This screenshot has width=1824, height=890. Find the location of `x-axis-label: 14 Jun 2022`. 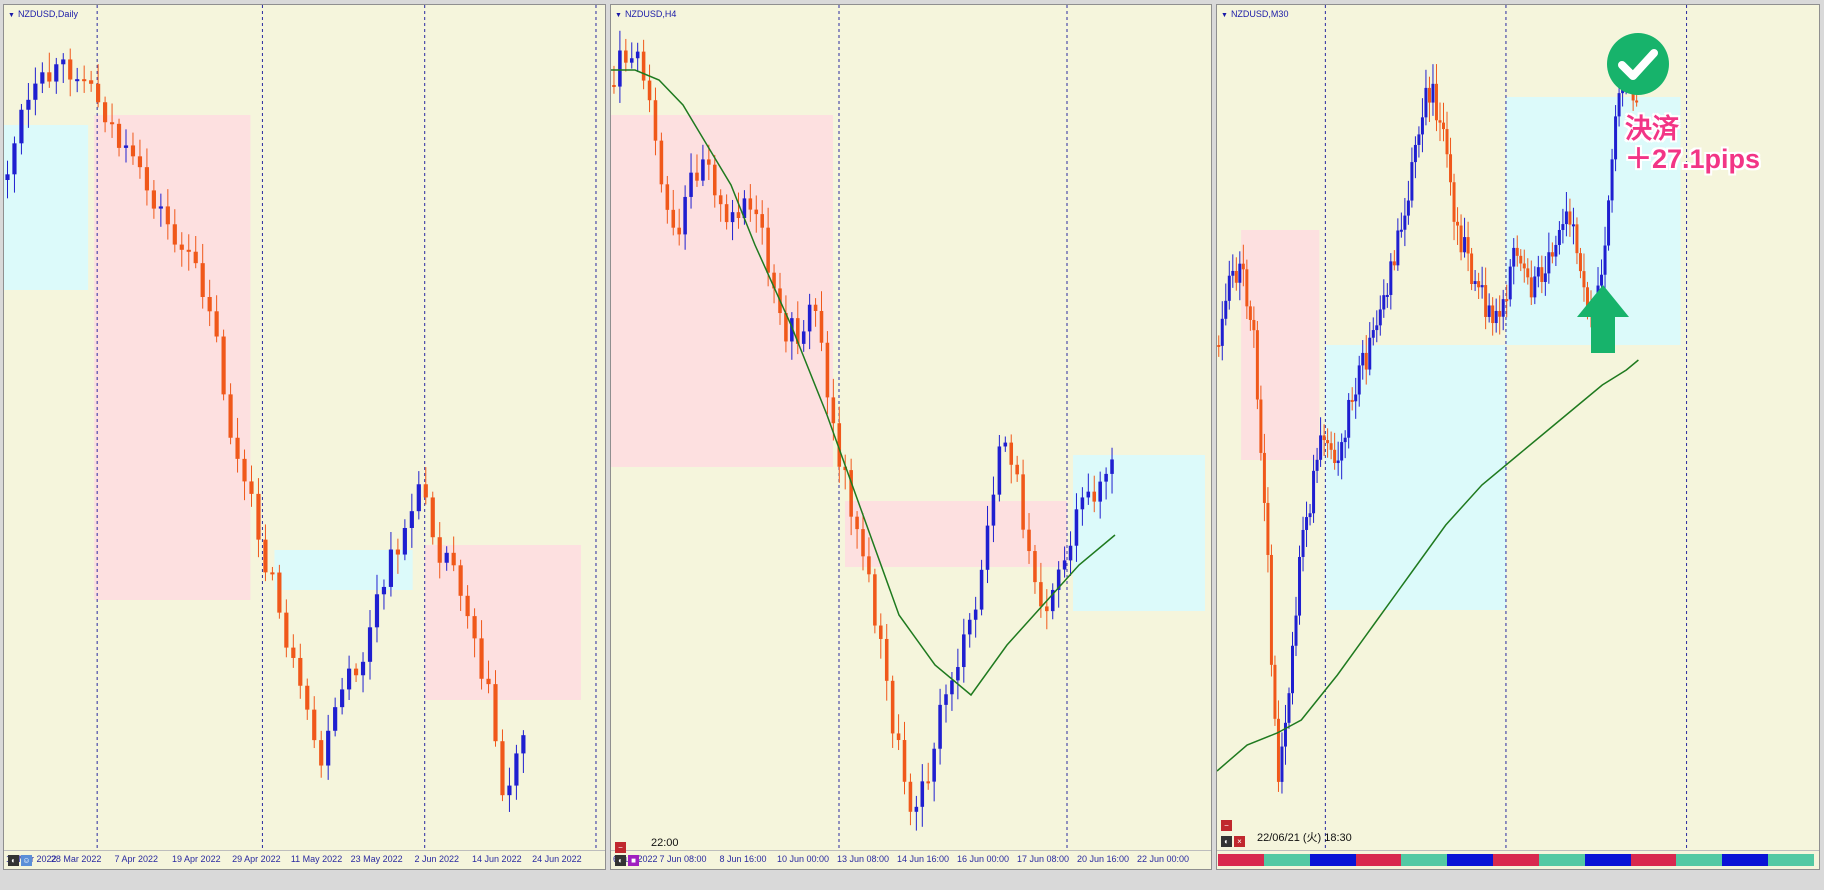

x-axis-label: 14 Jun 2022 is located at coordinates (497, 859).